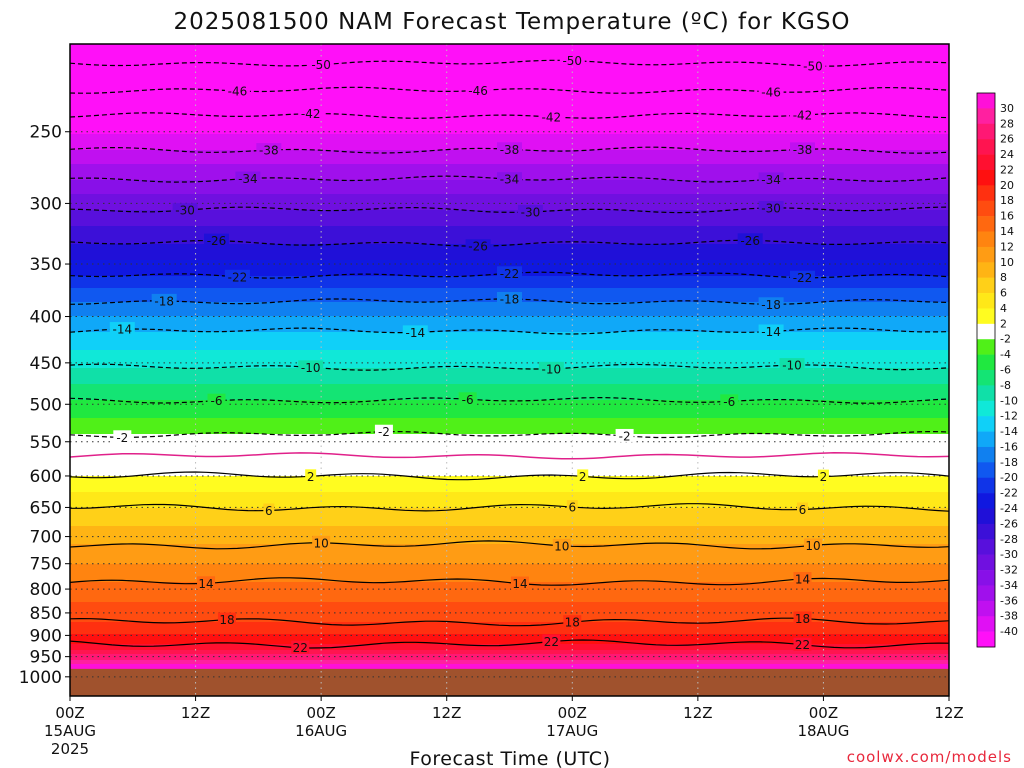 This screenshot has width=1024, height=768. Describe the element at coordinates (803, 116) in the screenshot. I see `isotherm-label: -42` at that location.